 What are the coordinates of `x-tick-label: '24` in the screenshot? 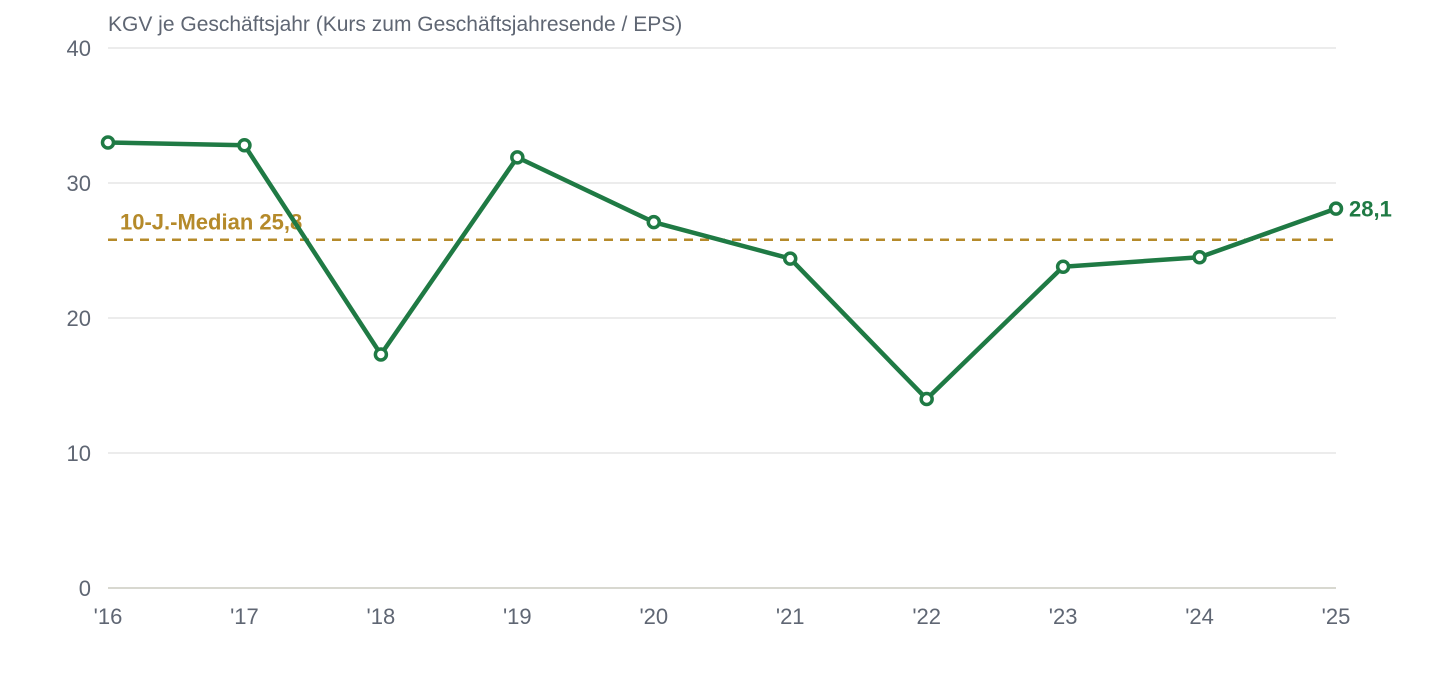 It's located at (1199, 616).